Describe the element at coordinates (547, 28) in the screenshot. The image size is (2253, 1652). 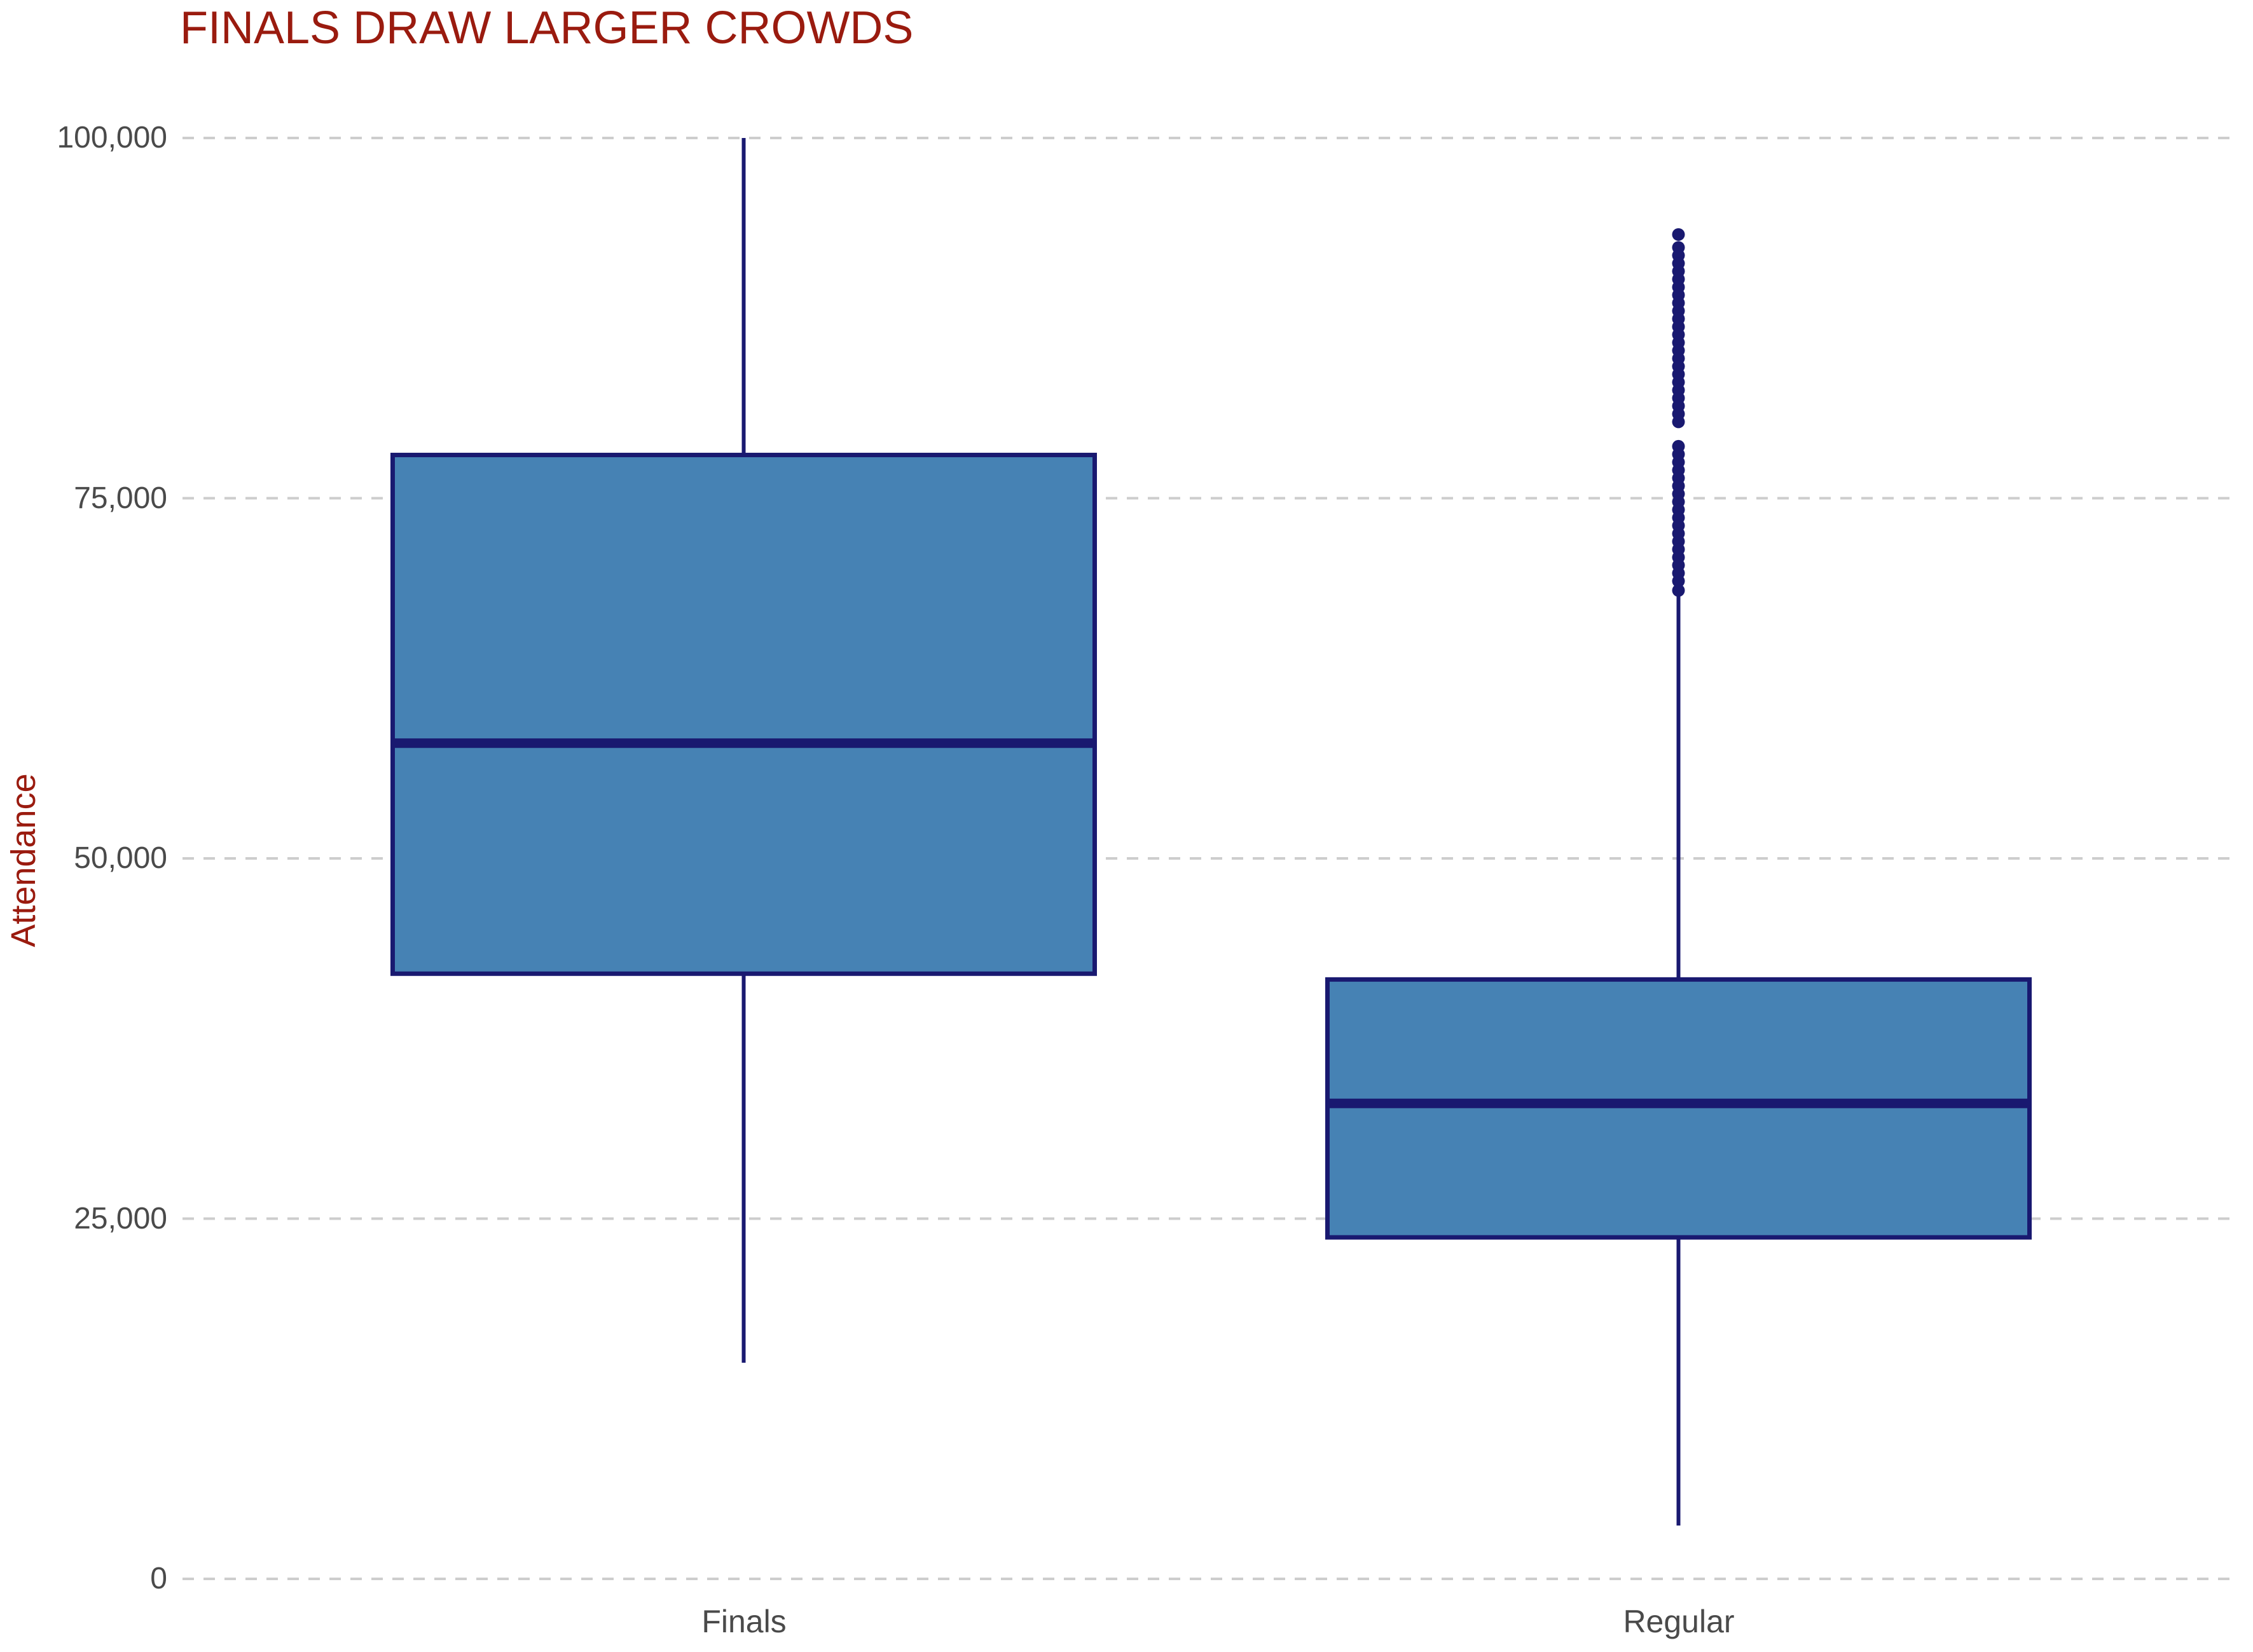
I see `chart-title: FINALS DRAW LARGER CROWDS` at that location.